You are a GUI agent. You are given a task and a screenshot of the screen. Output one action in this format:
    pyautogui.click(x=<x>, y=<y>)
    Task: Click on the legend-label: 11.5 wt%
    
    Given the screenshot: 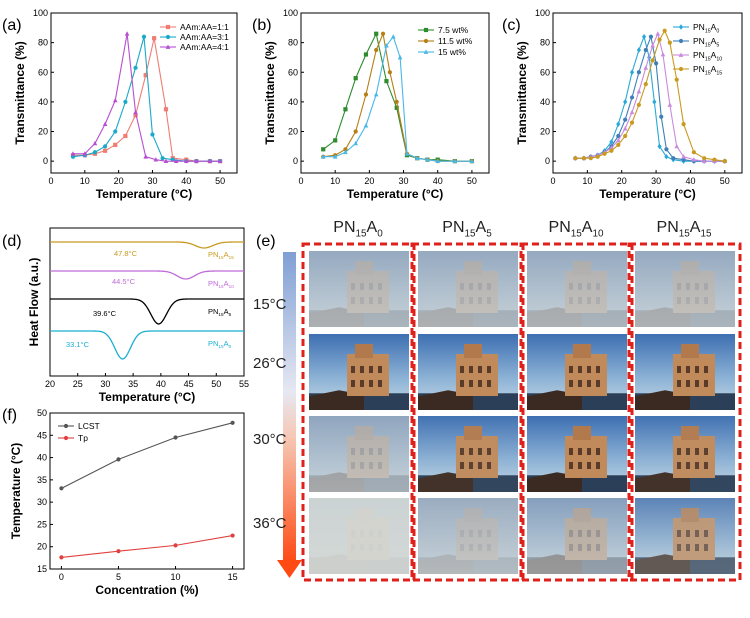 What is the action you would take?
    pyautogui.click(x=455, y=41)
    